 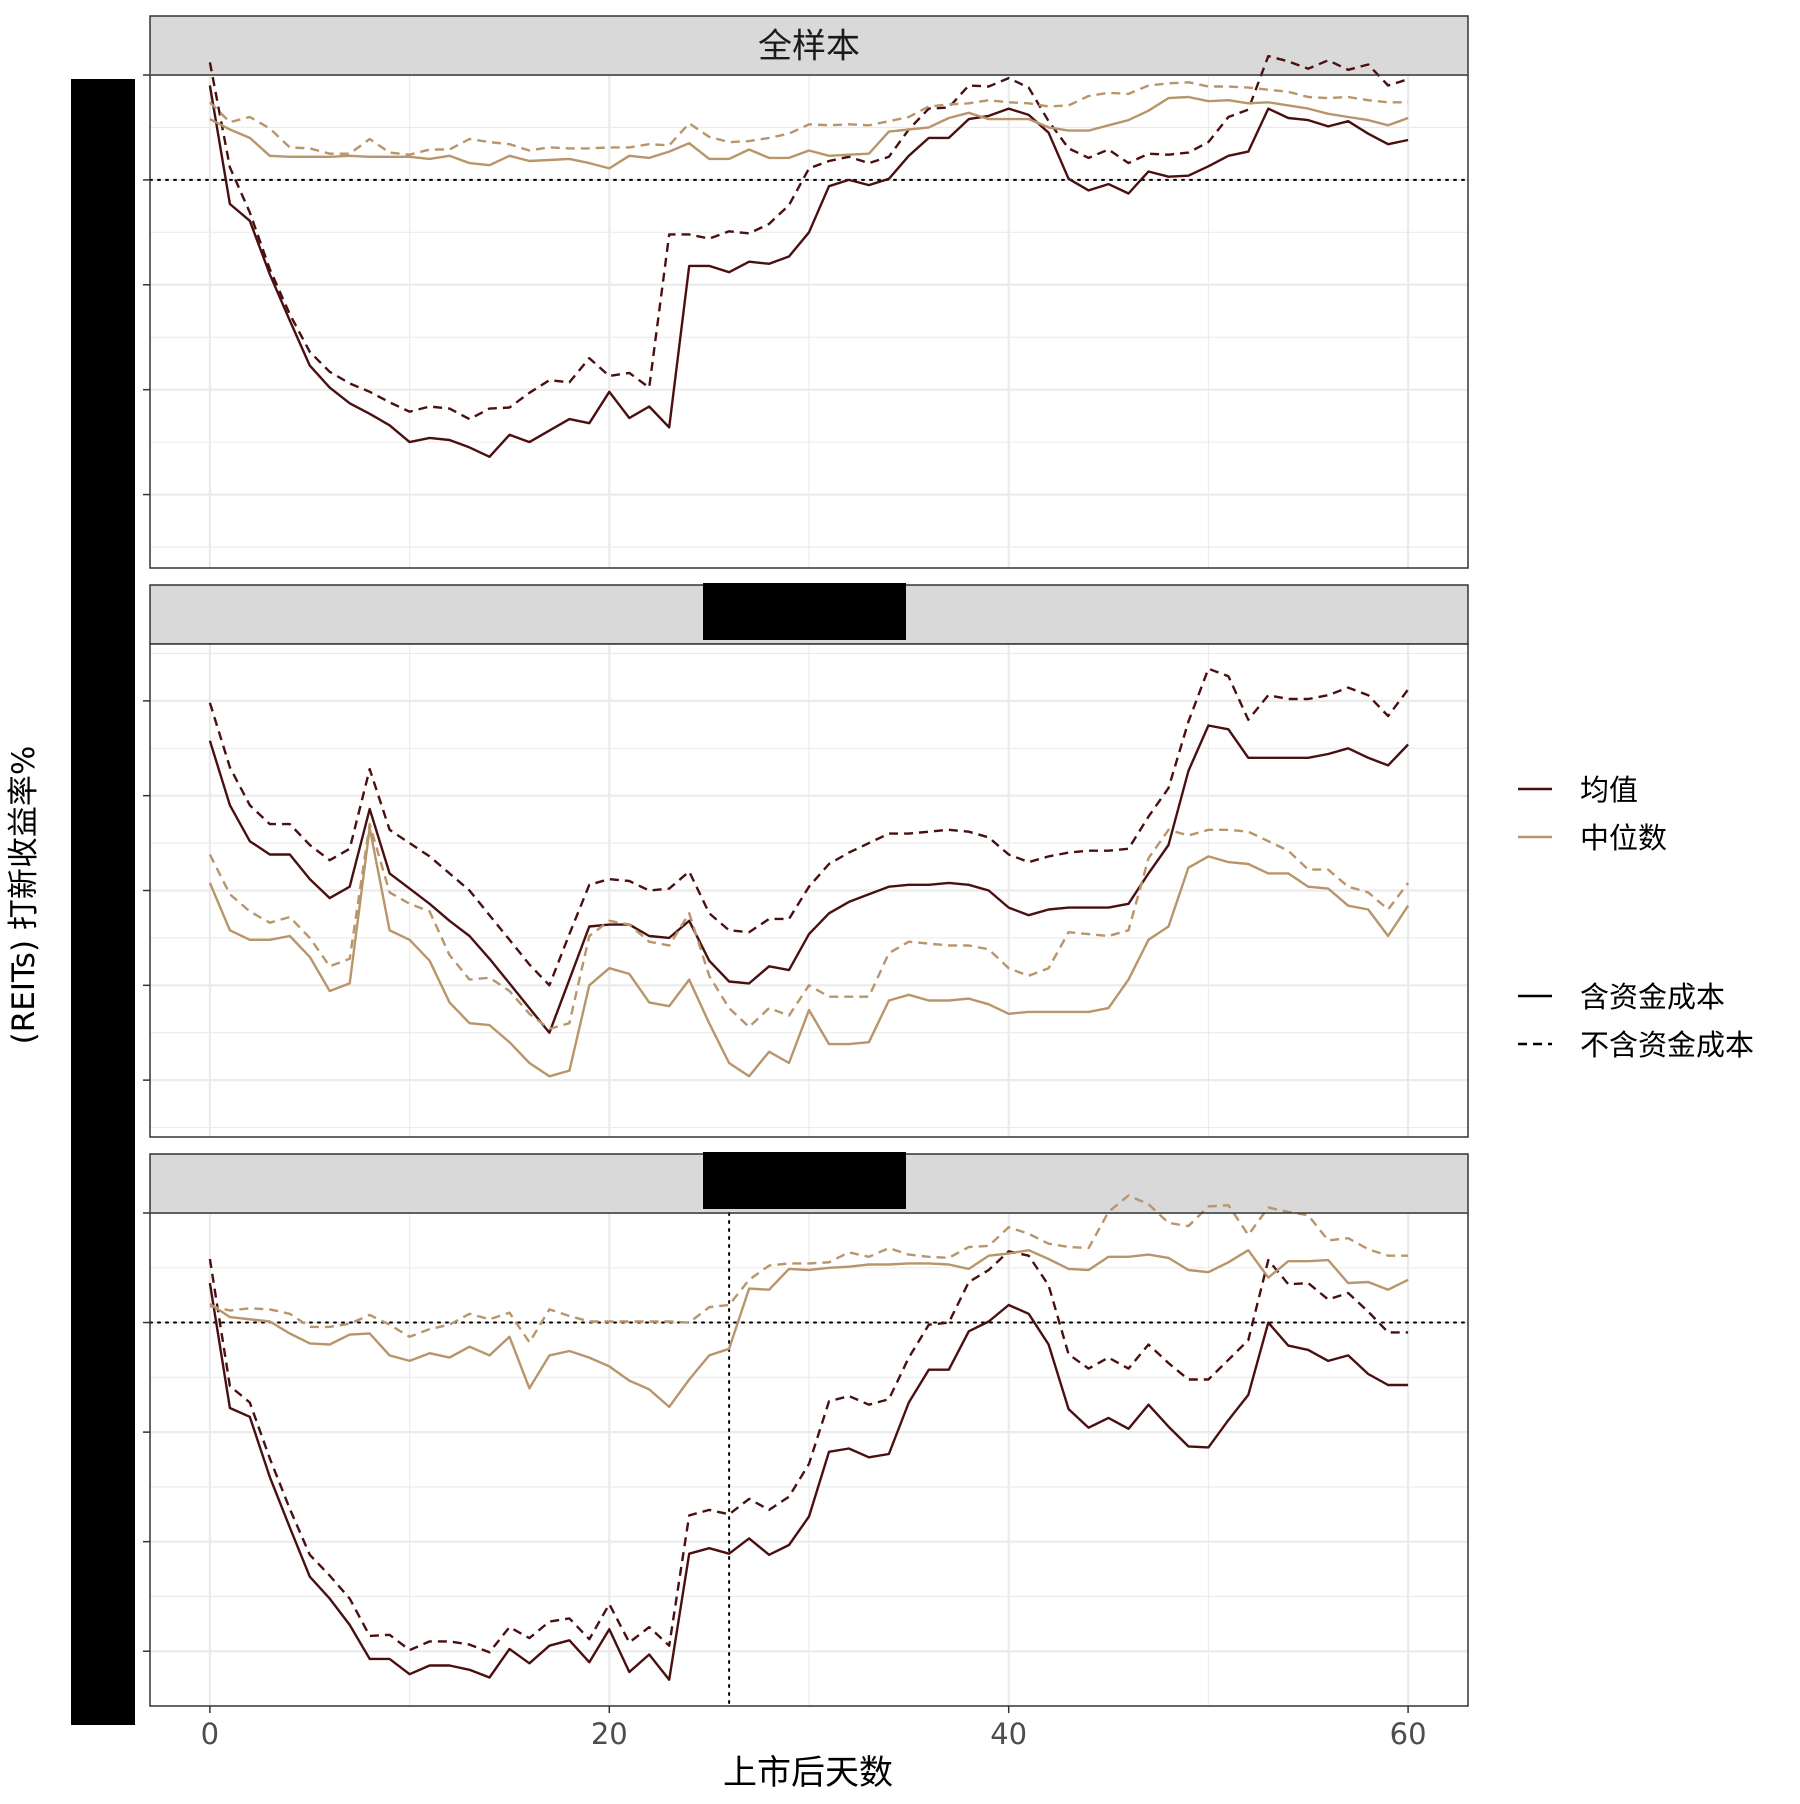 What do you see at coordinates (24, 895) in the screenshot?
I see `y-axis-title: (REITs) 打新收益率%` at bounding box center [24, 895].